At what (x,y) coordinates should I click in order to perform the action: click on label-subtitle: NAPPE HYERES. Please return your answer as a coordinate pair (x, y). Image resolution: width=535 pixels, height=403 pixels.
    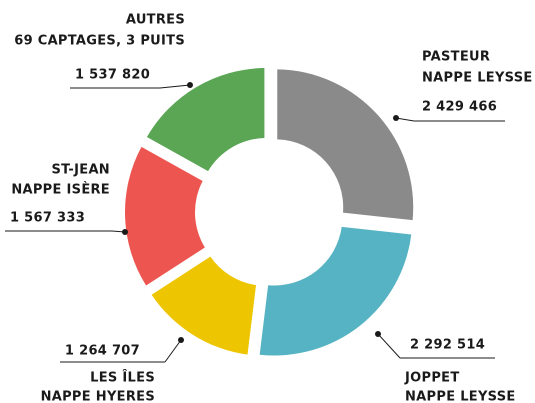
    Looking at the image, I should click on (98, 396).